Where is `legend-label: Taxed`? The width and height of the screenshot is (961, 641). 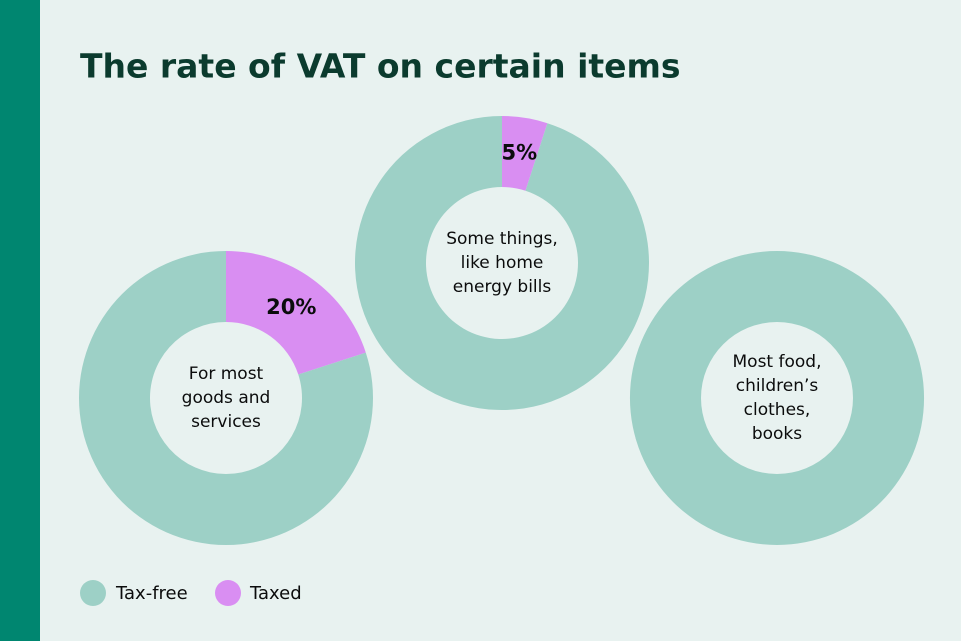 legend-label: Taxed is located at coordinates (275, 593).